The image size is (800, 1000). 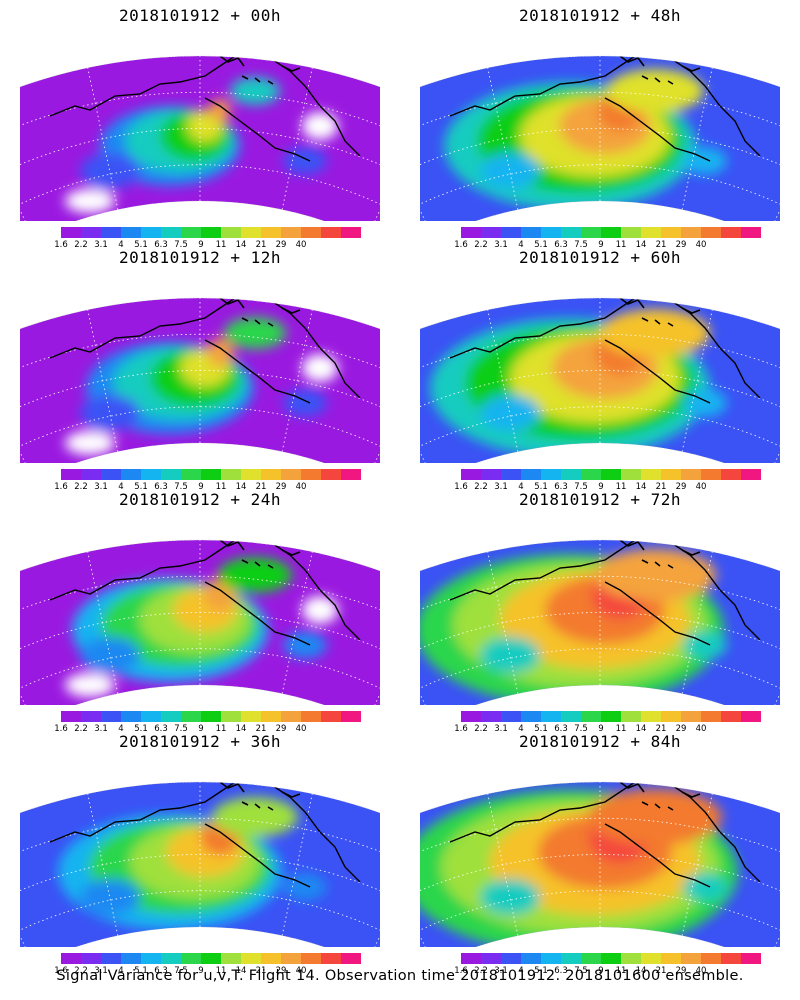 I want to click on panel-title: 2018101912 + 48h, so click(x=600, y=15).